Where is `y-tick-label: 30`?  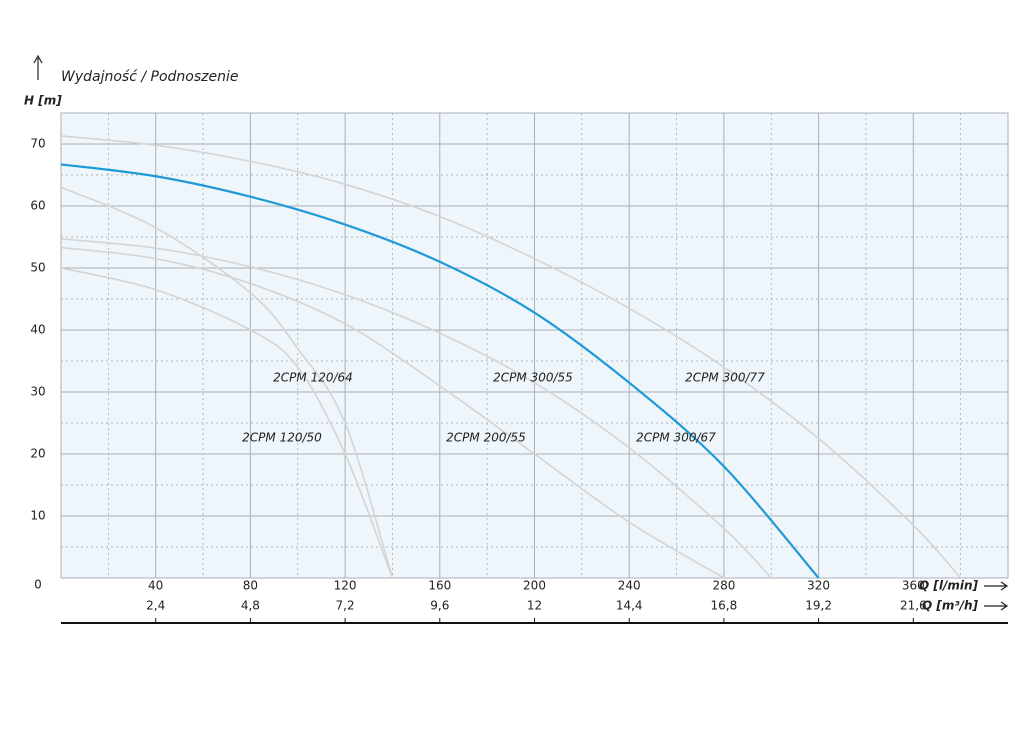 y-tick-label: 30 is located at coordinates (37, 392).